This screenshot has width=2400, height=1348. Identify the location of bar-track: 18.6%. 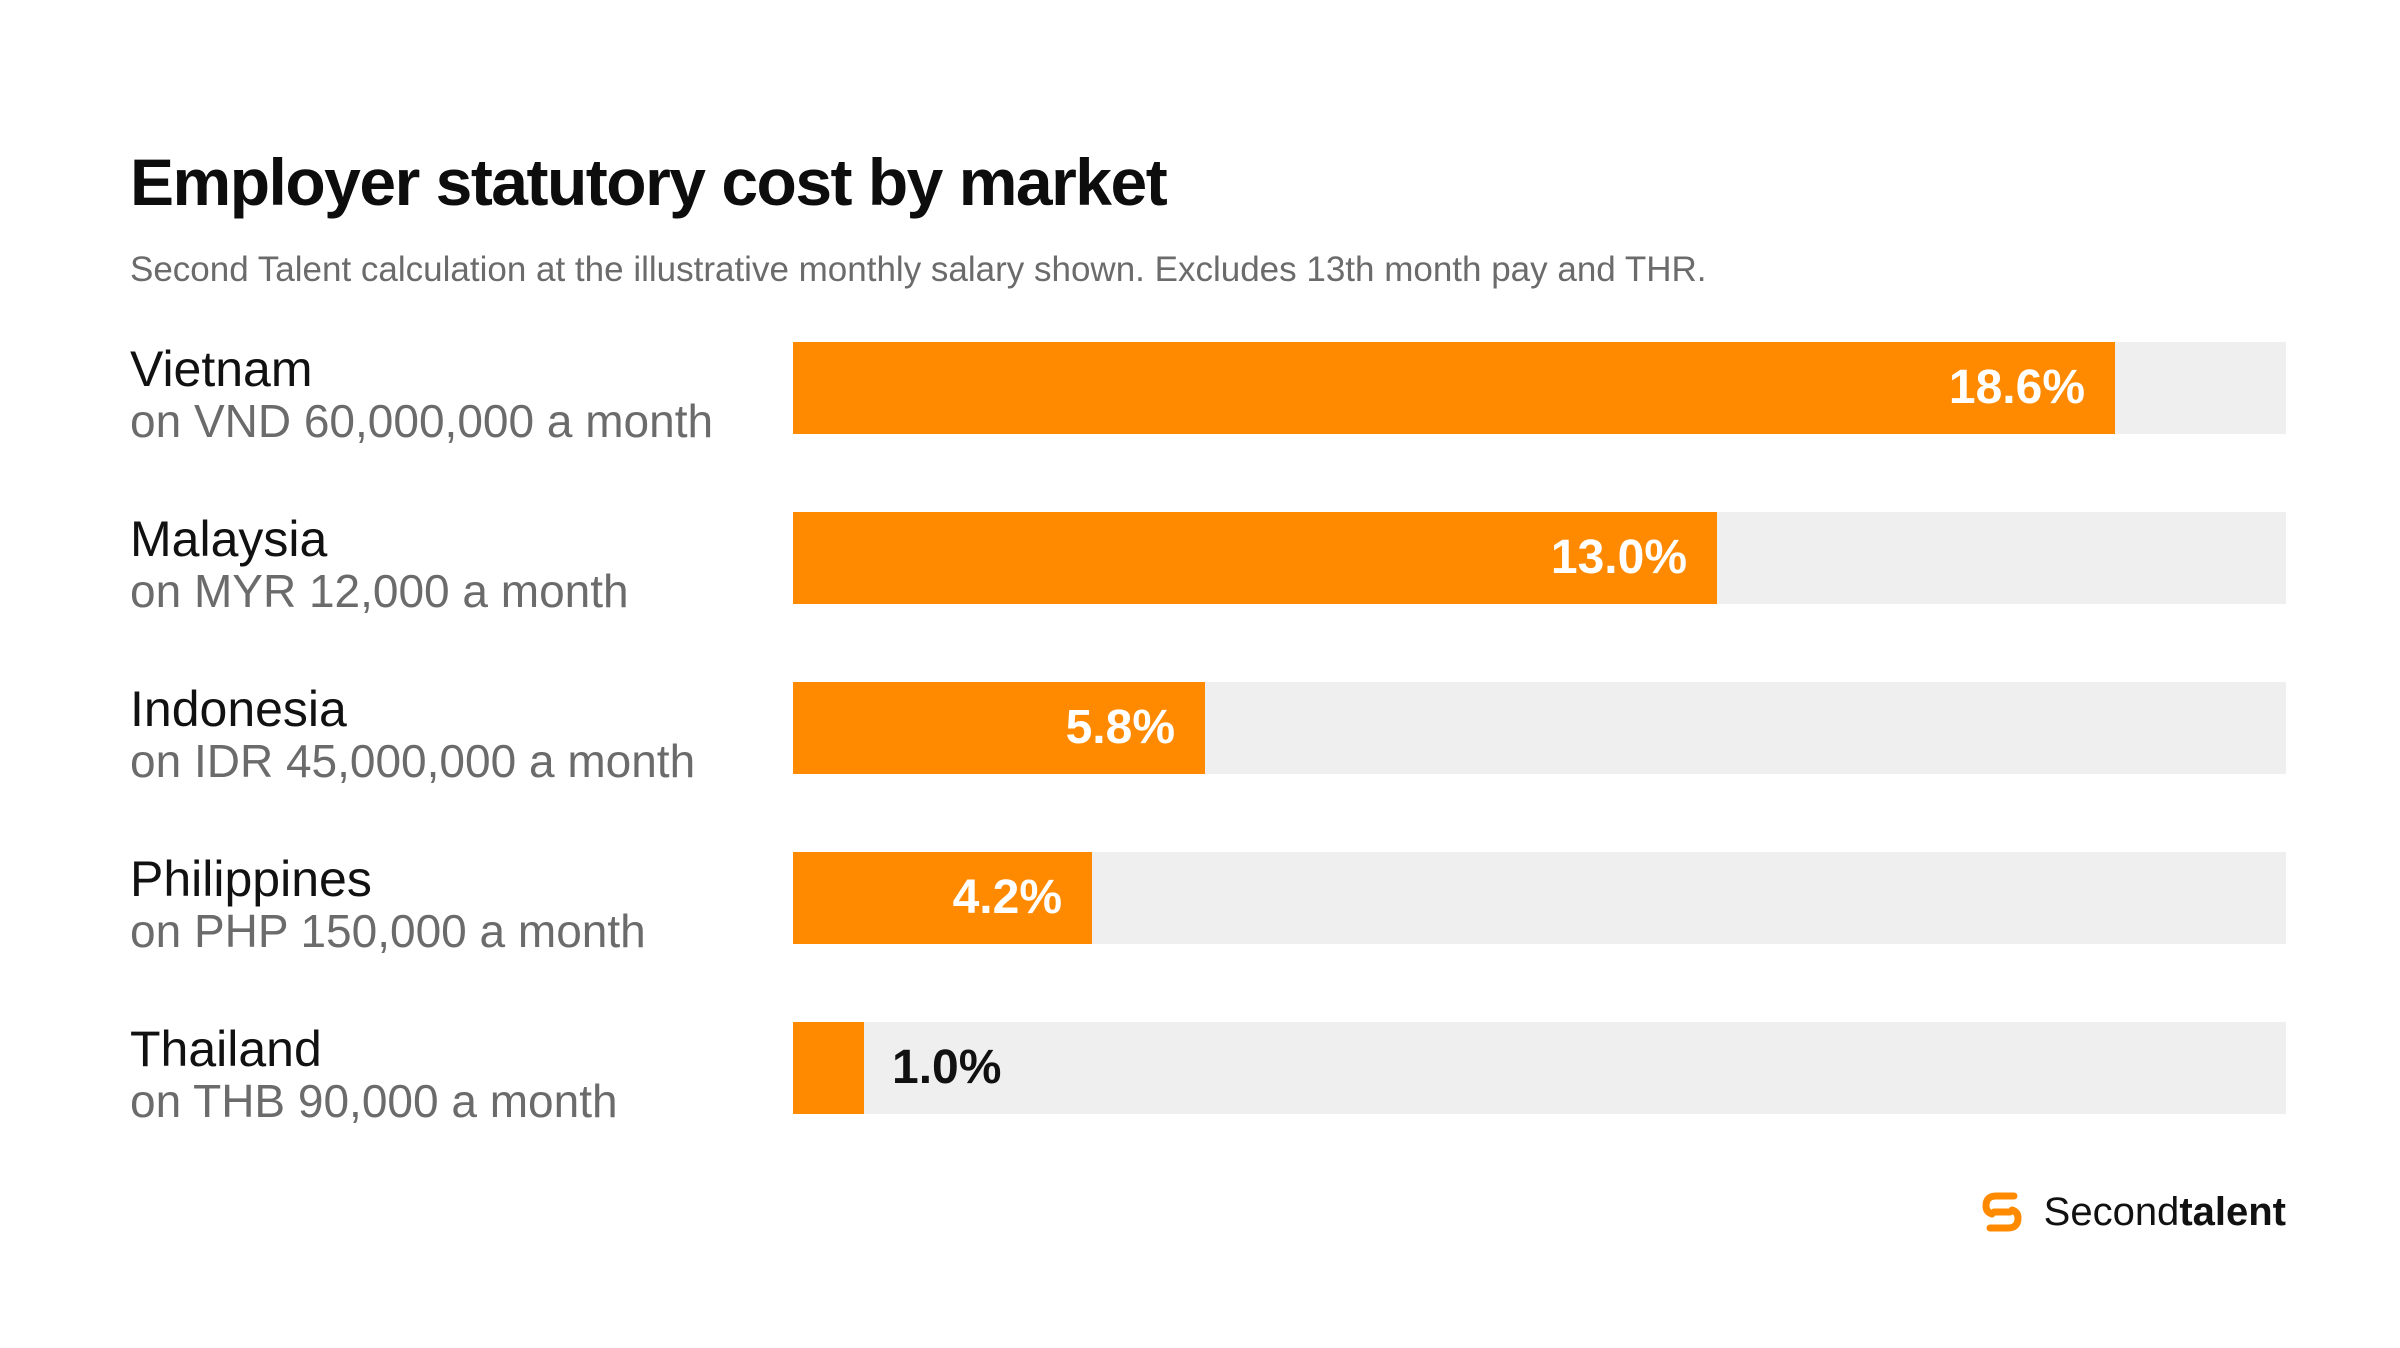
(1539, 388).